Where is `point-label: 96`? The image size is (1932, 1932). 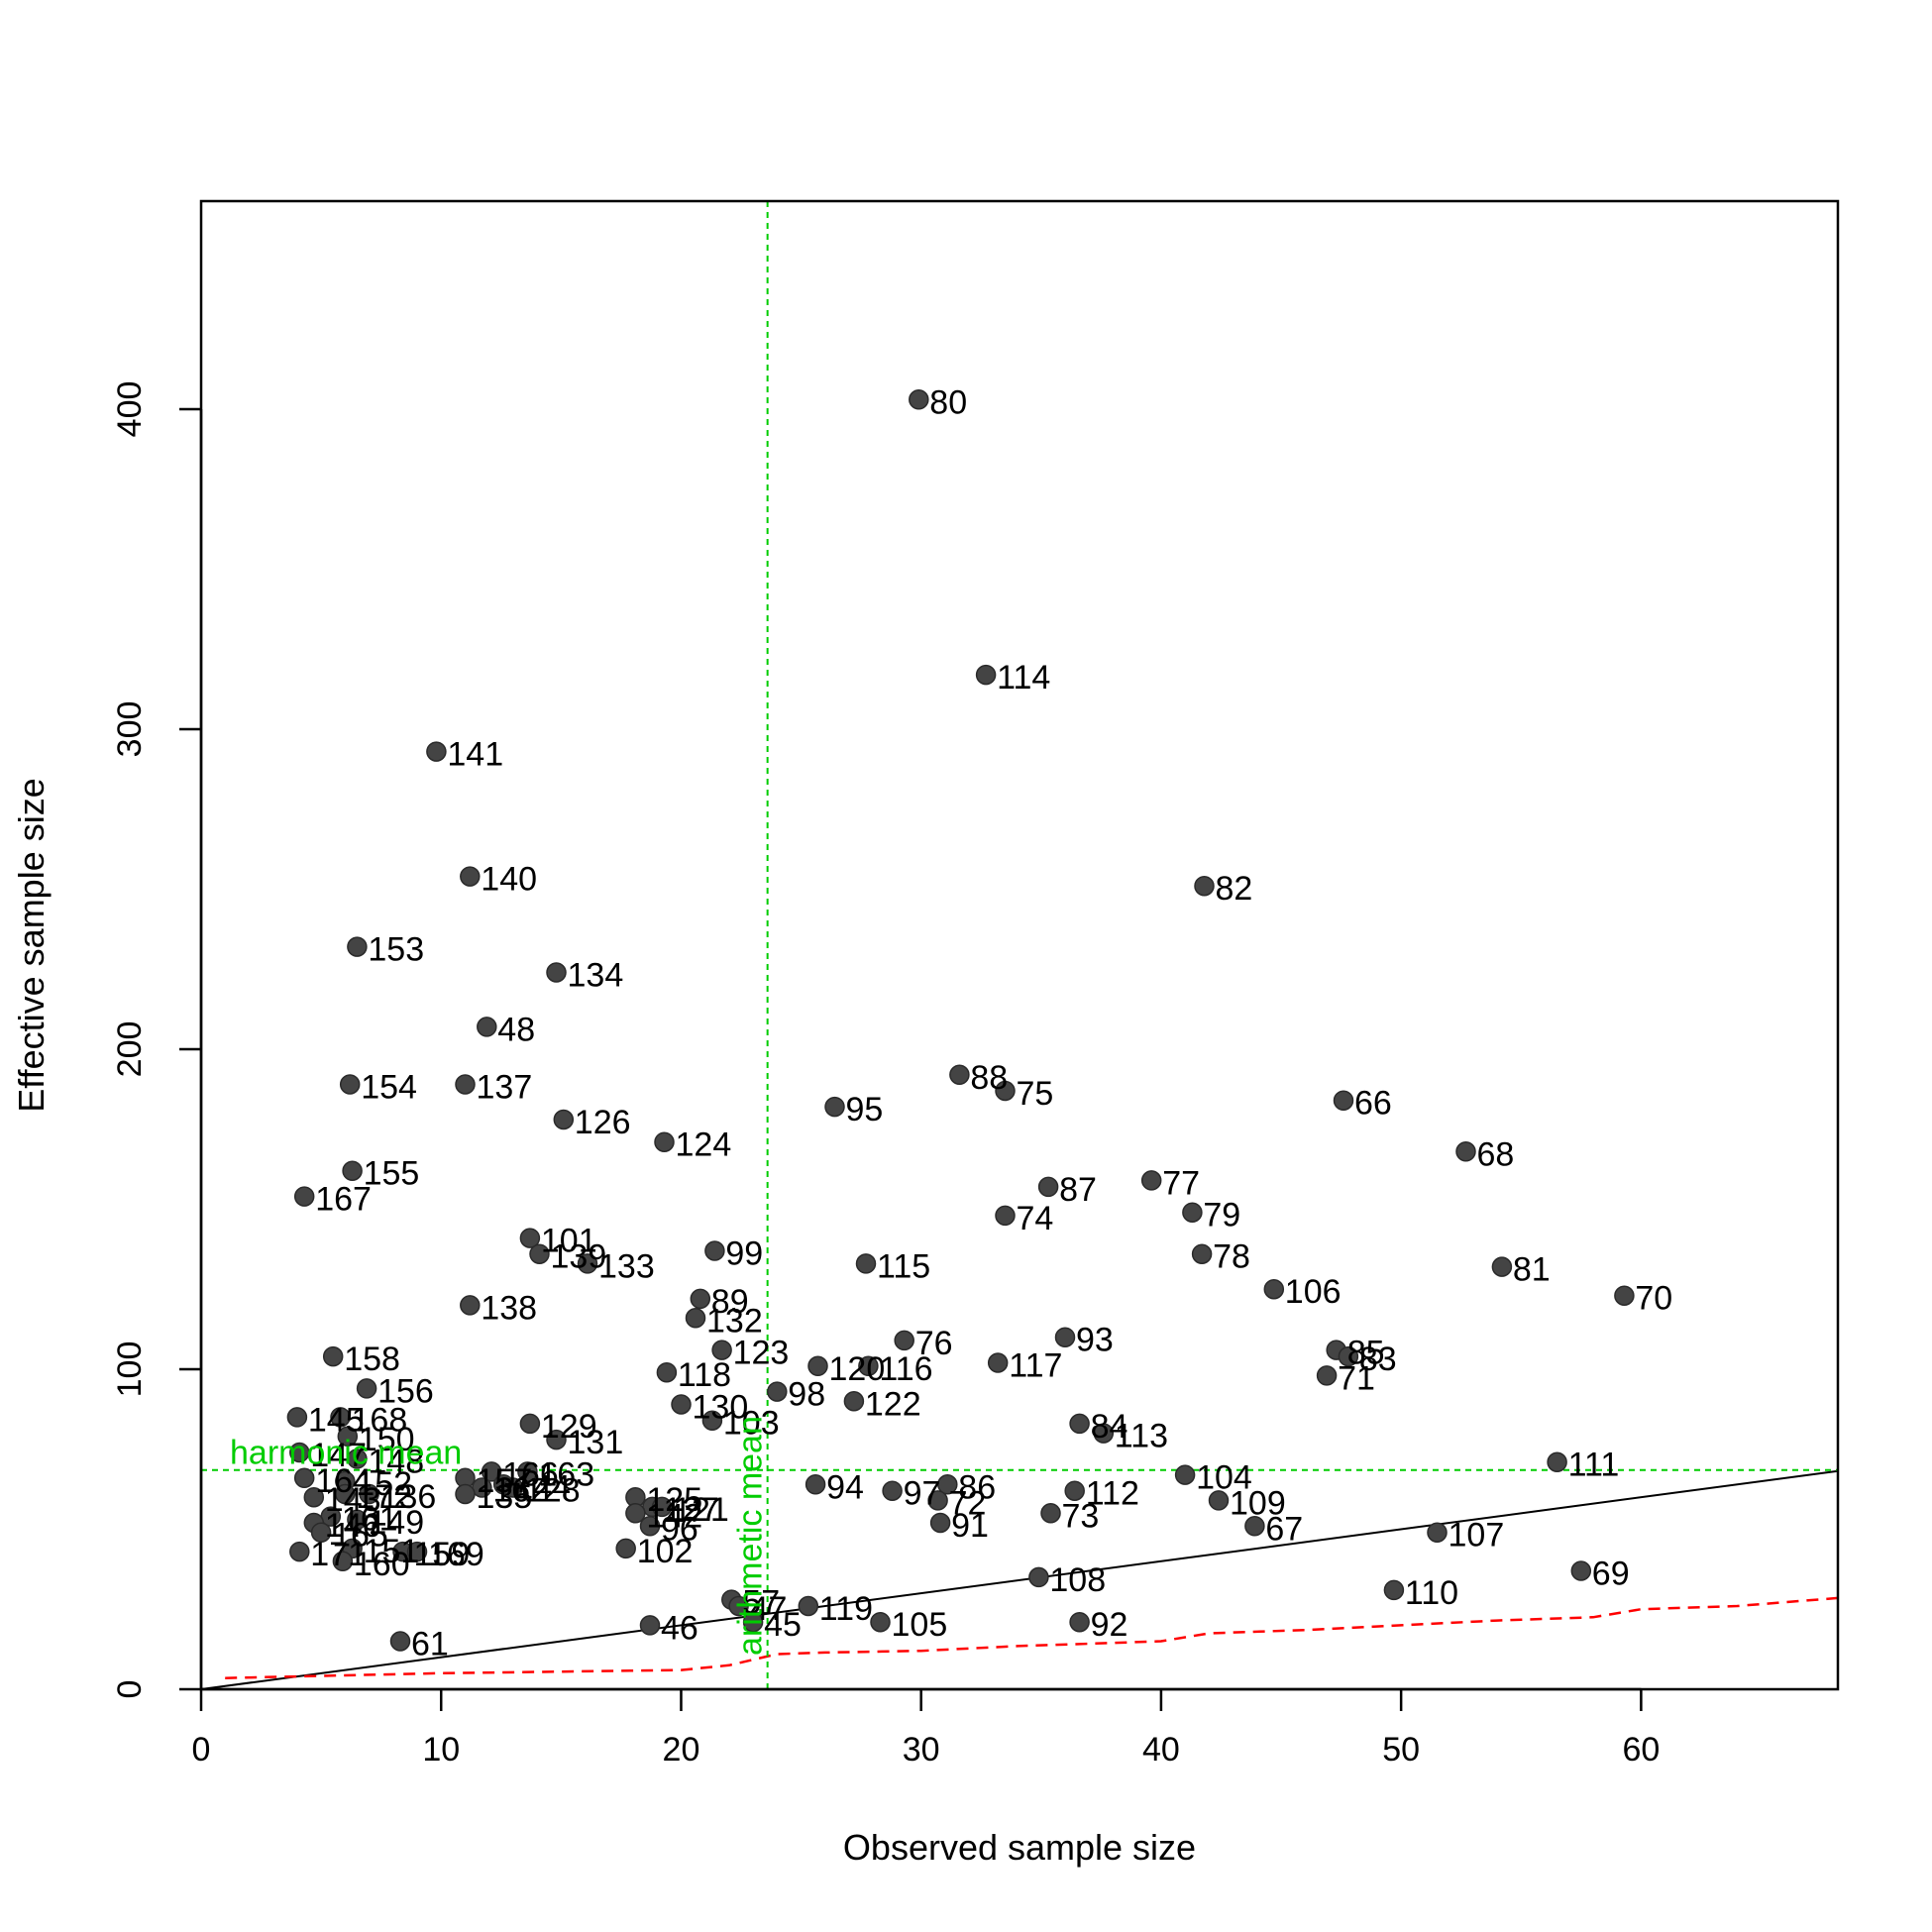
point-label: 96 is located at coordinates (679, 1529).